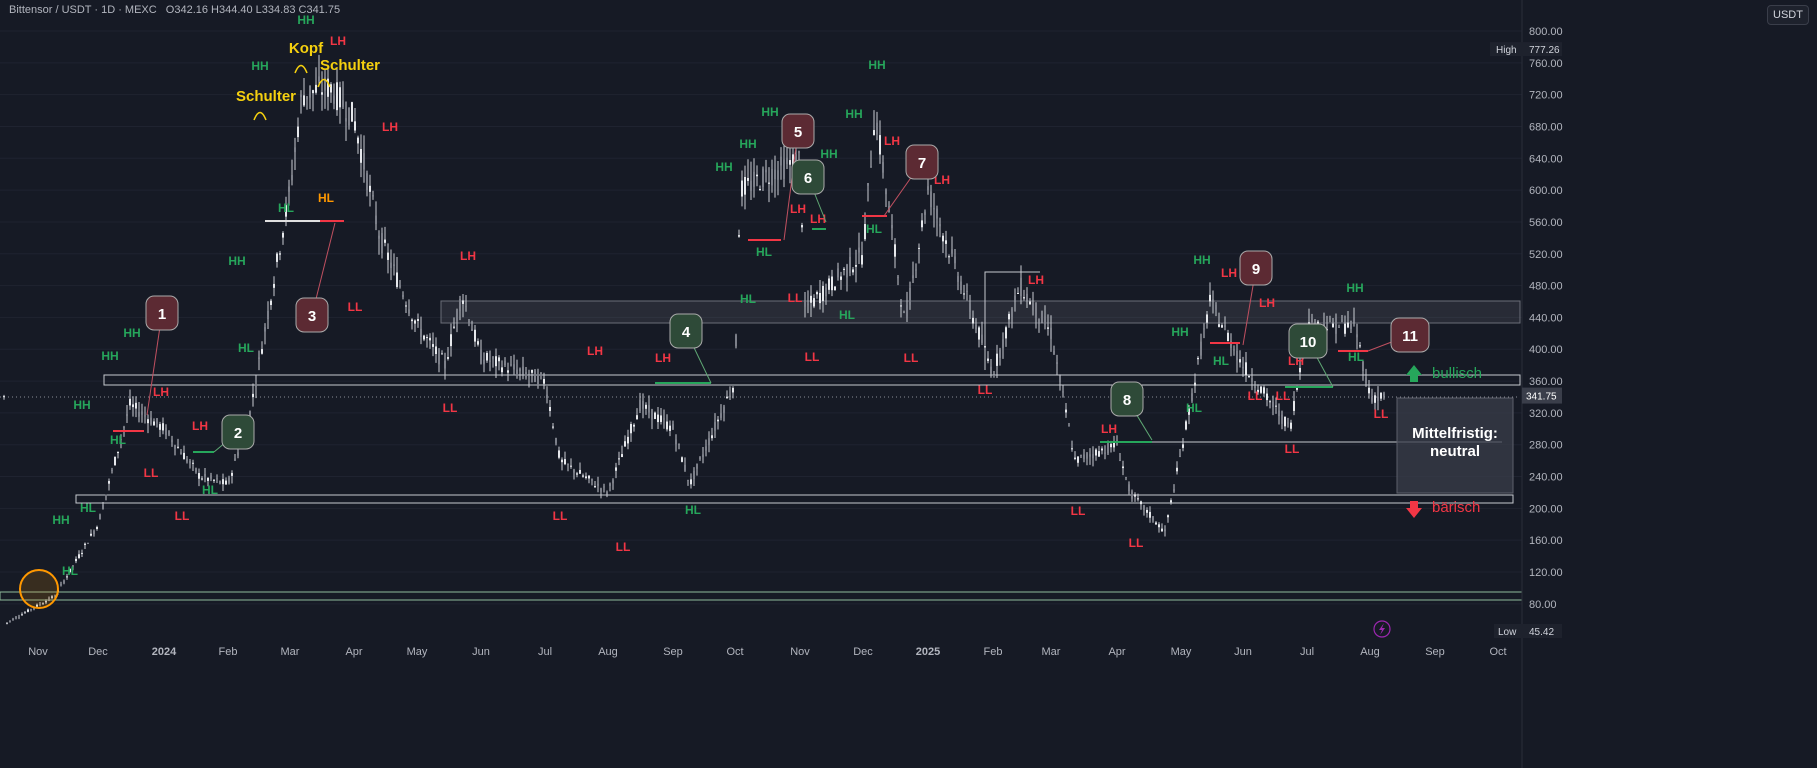 This screenshot has height=768, width=1817. I want to click on callout-7: 7, so click(911, 180).